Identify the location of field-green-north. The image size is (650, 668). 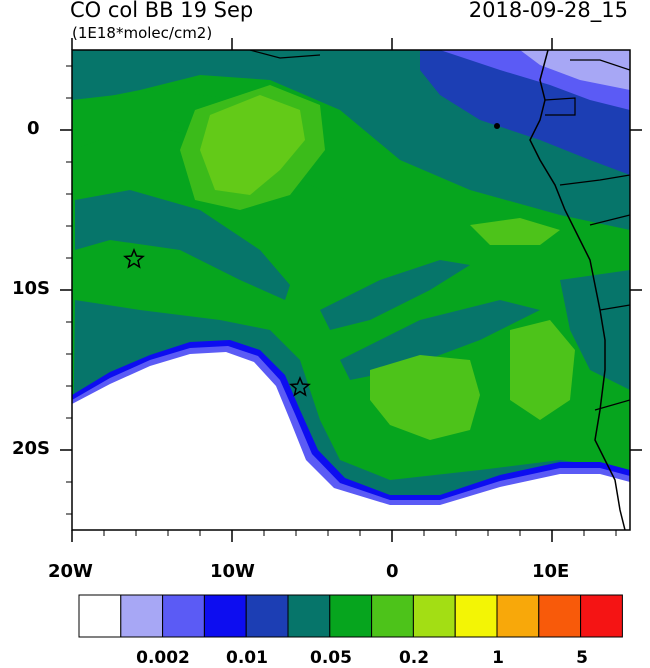
(216, 147).